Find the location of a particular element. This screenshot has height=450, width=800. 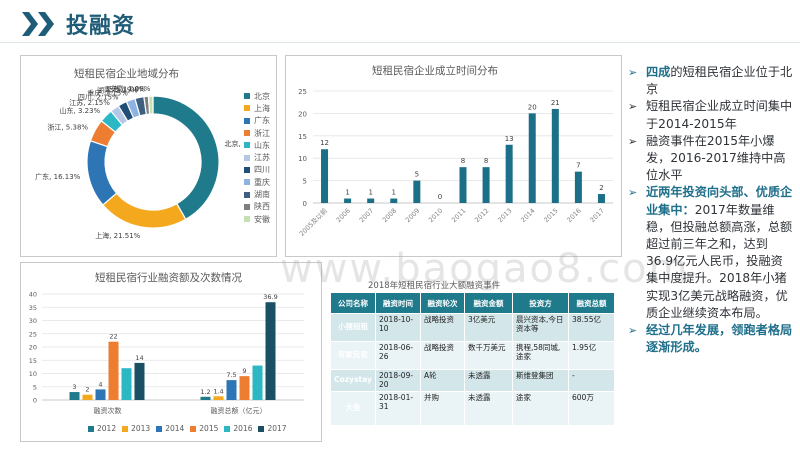

legend-item: 上海 is located at coordinates (257, 108).